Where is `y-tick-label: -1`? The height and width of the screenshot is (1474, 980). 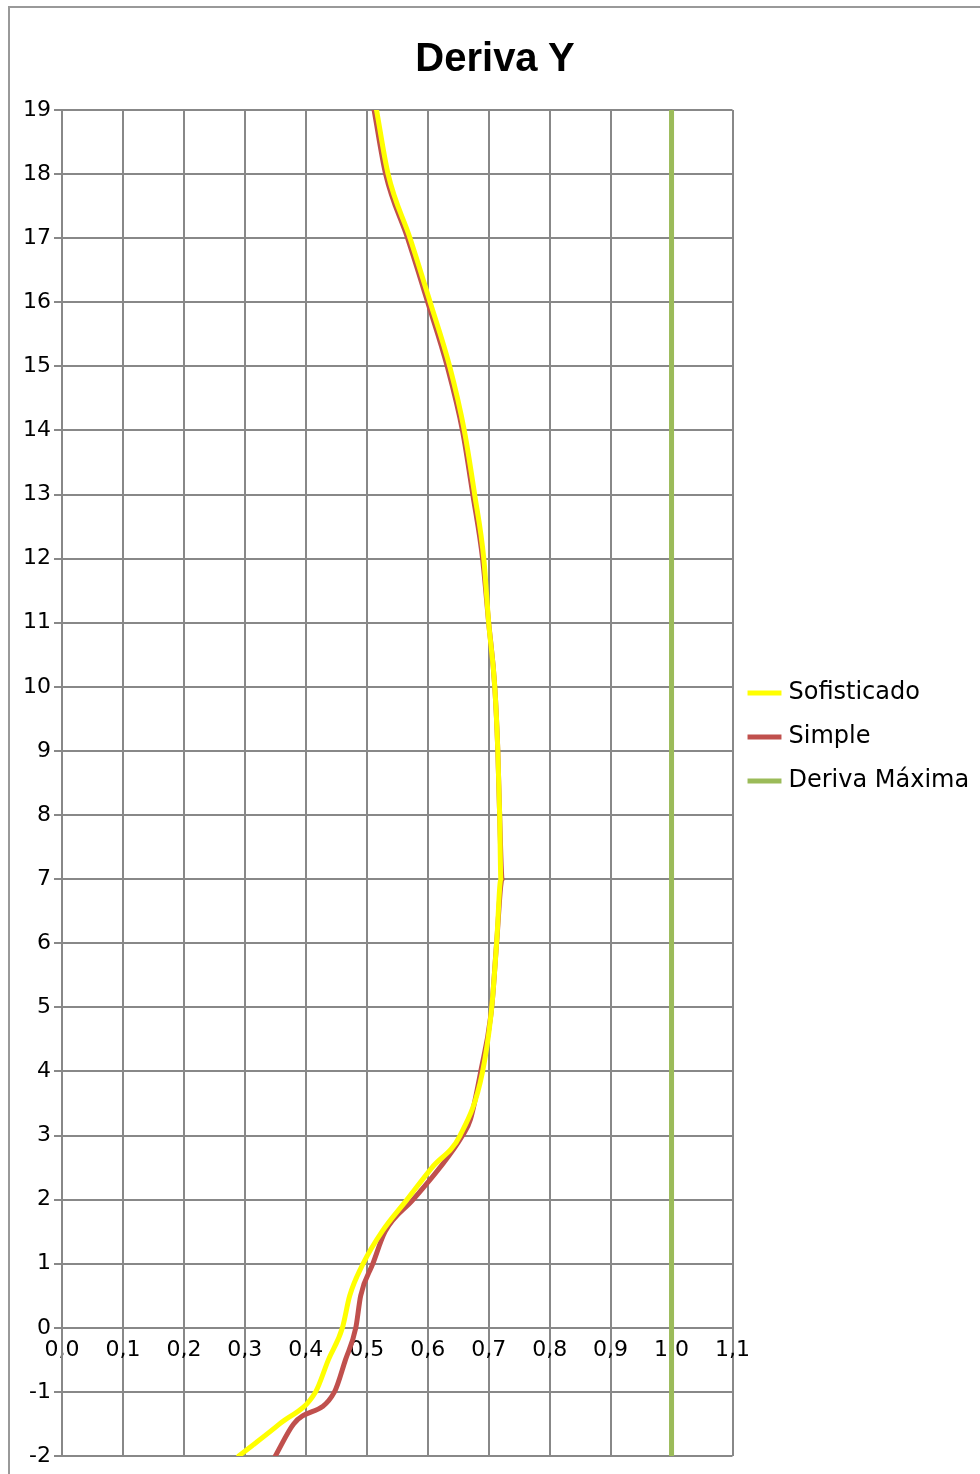
y-tick-label: -1 is located at coordinates (40, 1390).